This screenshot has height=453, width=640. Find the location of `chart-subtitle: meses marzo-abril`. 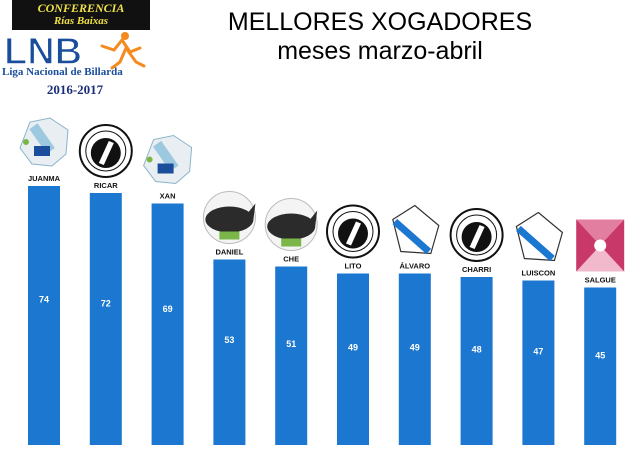

chart-subtitle: meses marzo-abril is located at coordinates (380, 51).